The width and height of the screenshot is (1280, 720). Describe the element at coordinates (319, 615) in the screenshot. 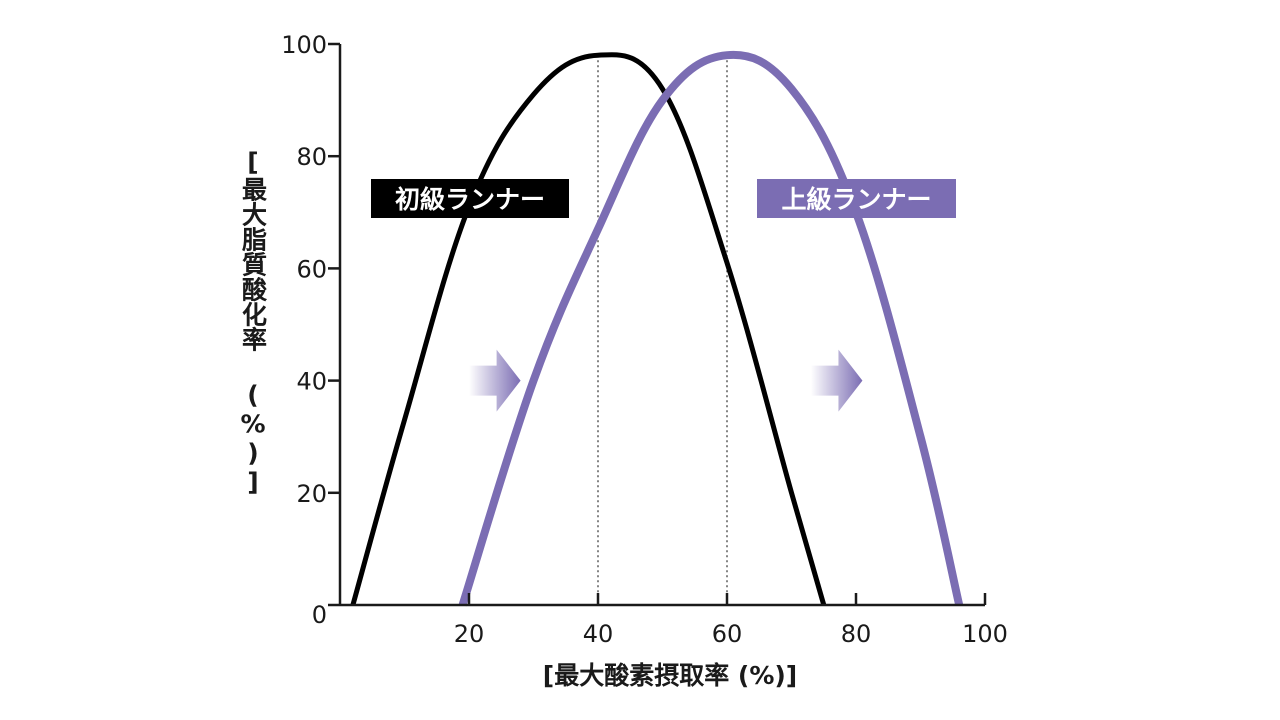

I see `y-tick-label: 0` at that location.